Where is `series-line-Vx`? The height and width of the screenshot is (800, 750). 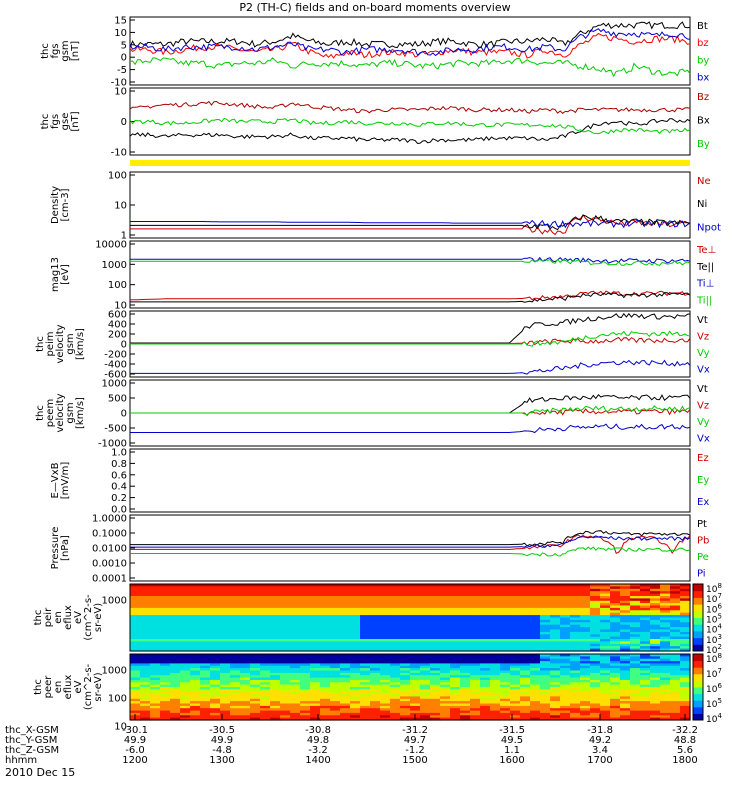 series-line-Vx is located at coordinates (410, 367).